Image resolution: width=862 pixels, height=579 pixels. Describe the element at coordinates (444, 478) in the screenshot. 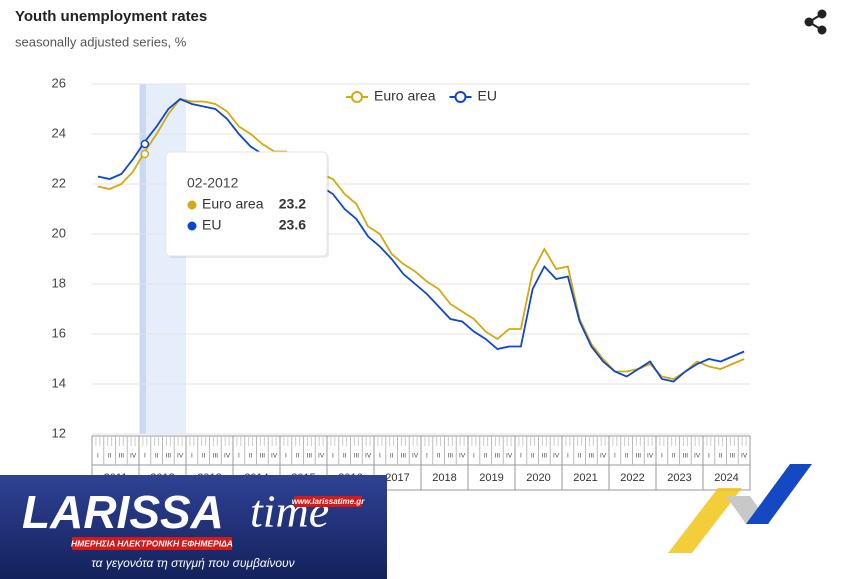

I see `year-label: 2018` at that location.